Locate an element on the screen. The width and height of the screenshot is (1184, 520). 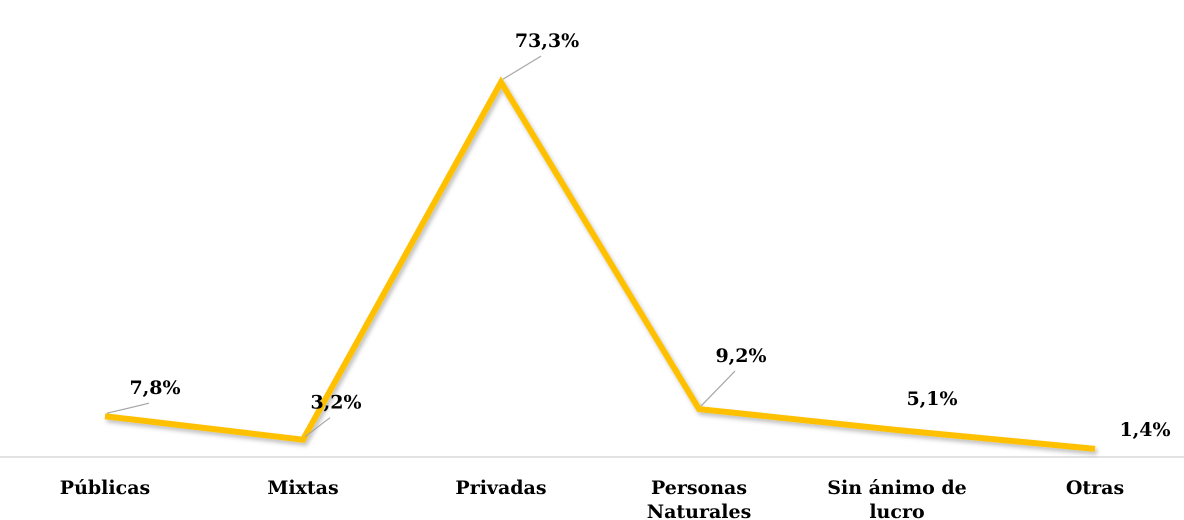
x-tick-label: Privadas is located at coordinates (501, 488).